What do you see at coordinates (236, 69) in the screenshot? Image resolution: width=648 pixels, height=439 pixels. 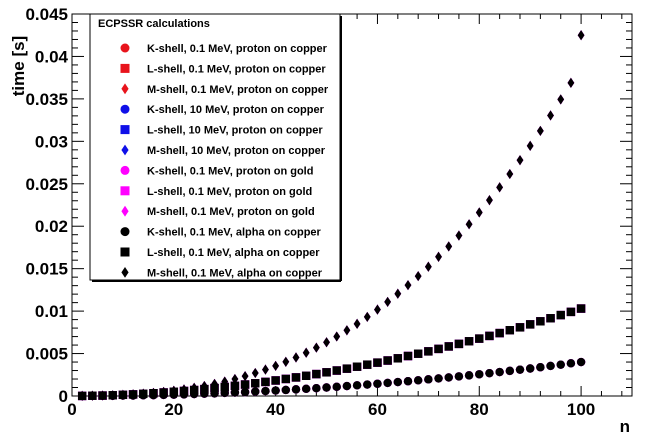 I see `legend-entry-label: L-shell, 0.1 MeV, proton on copper` at bounding box center [236, 69].